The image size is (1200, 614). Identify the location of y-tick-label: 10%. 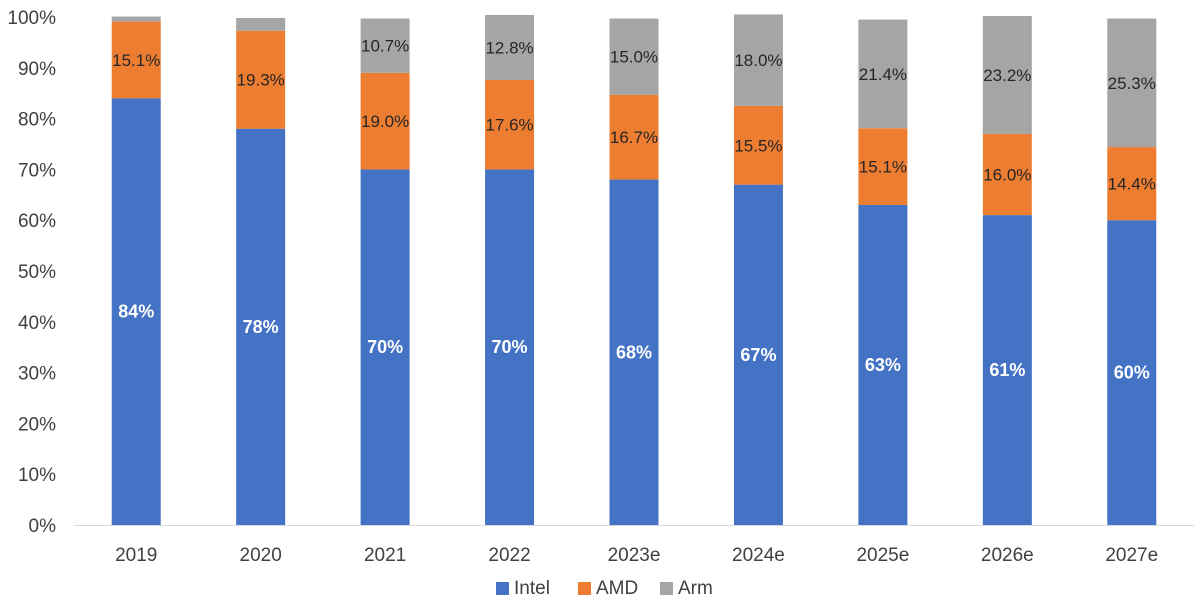
(37, 475).